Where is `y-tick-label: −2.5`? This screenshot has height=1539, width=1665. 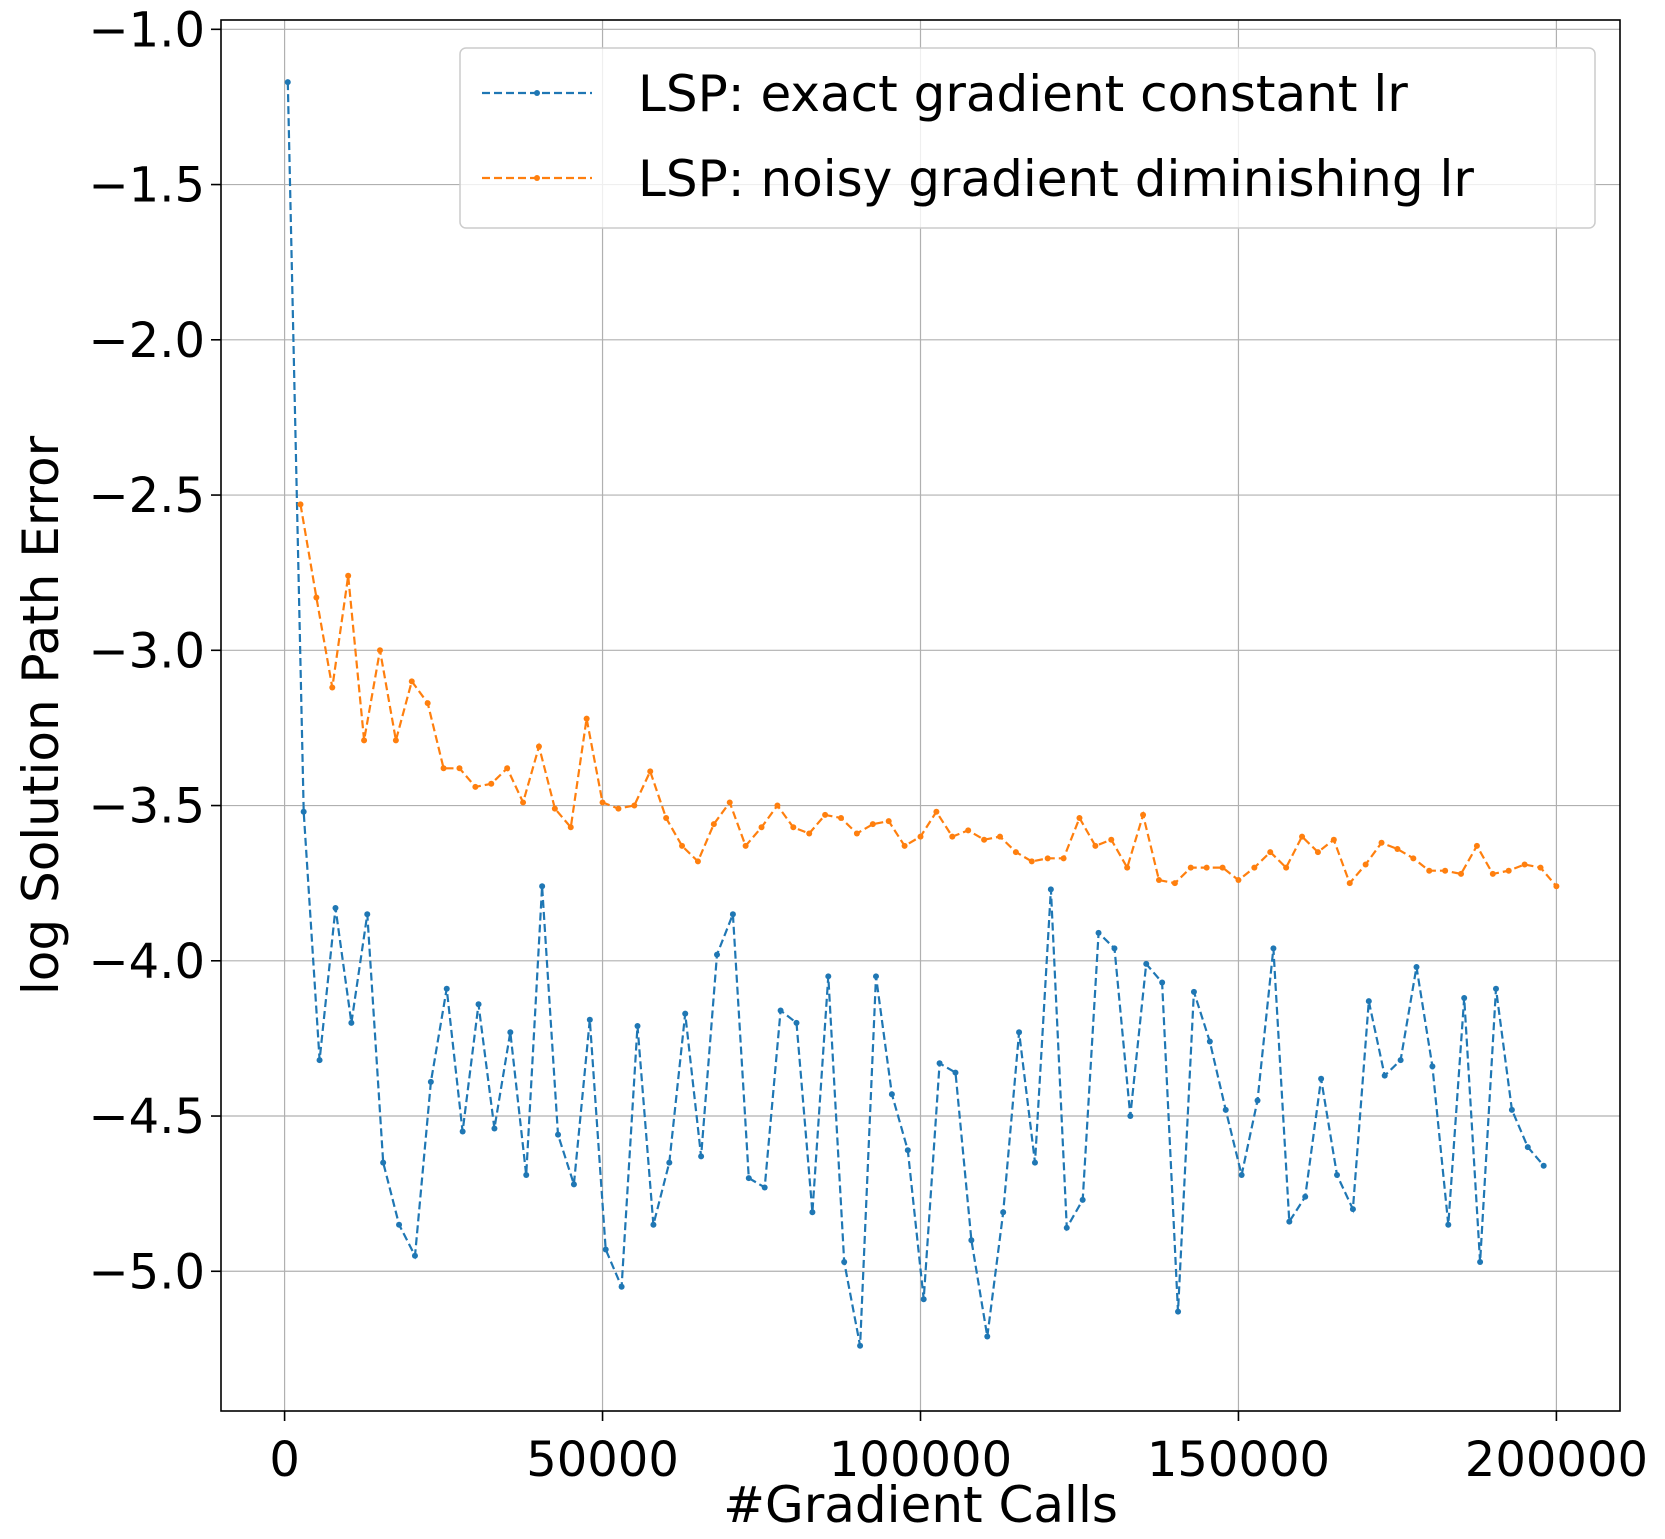
y-tick-label: −2.5 is located at coordinates (146, 496).